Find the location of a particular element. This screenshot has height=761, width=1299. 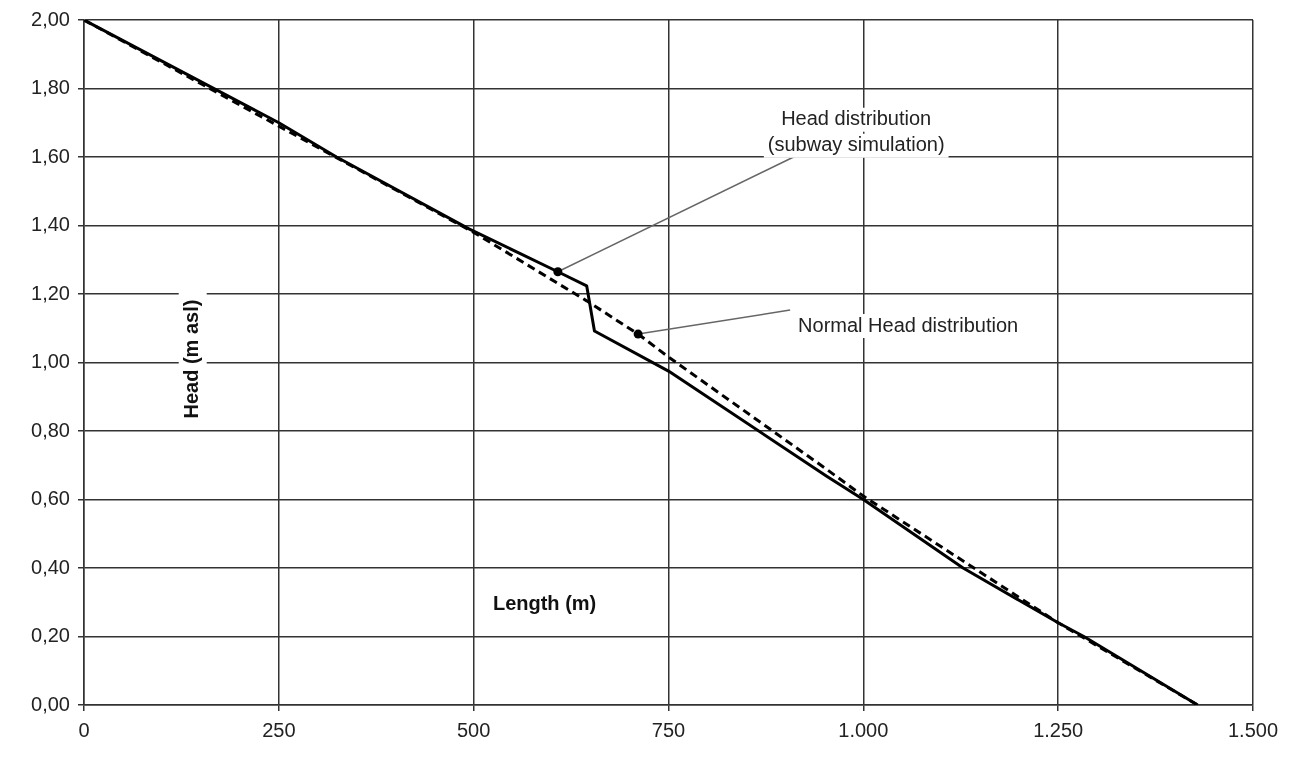

x-tick-label: 1.500 is located at coordinates (1253, 729).